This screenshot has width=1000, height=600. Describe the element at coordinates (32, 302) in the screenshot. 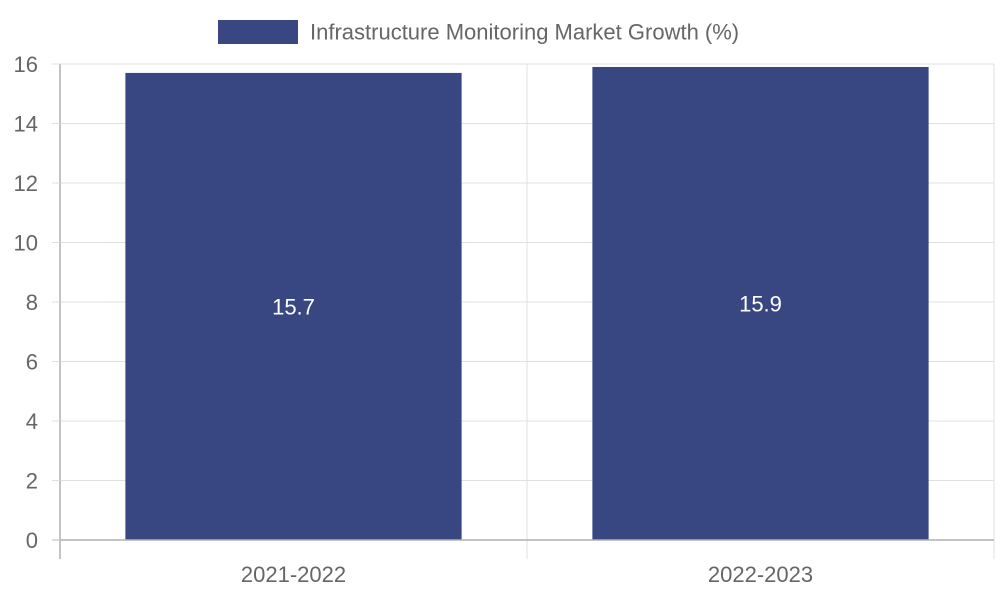

I see `y-tick-label: 8` at that location.